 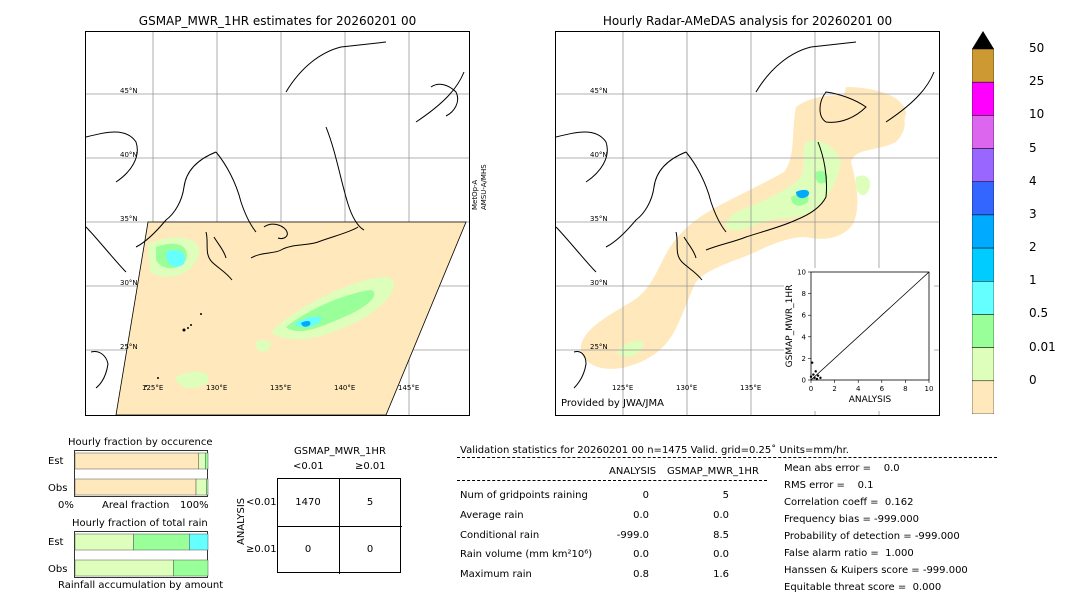 I want to click on right-lon-label-135: 135°E, so click(x=751, y=388).